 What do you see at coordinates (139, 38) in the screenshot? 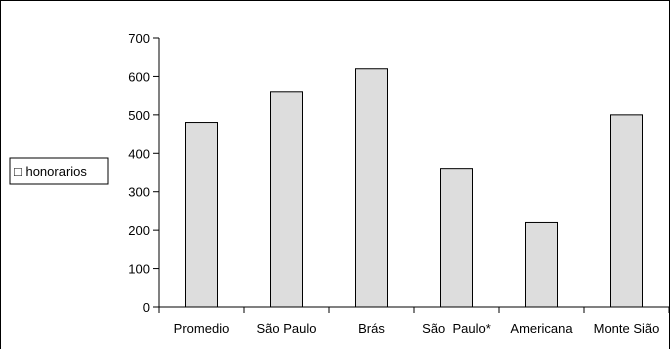
I see `y-tick-label: 700` at bounding box center [139, 38].